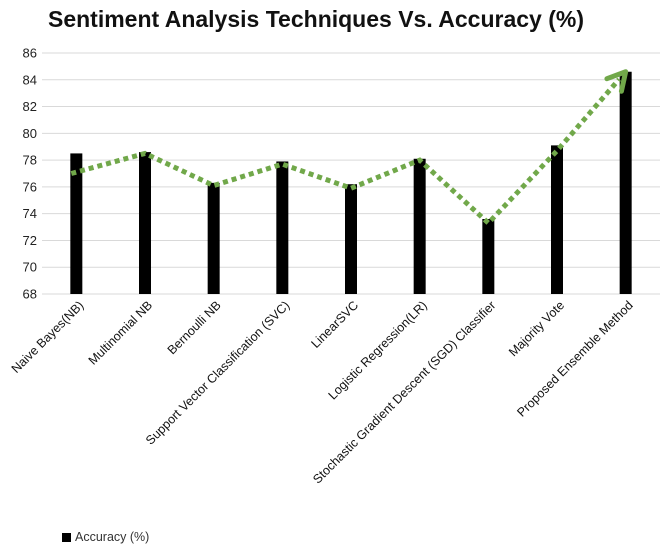 The height and width of the screenshot is (552, 670). I want to click on y-tick-label: 78, so click(30, 160).